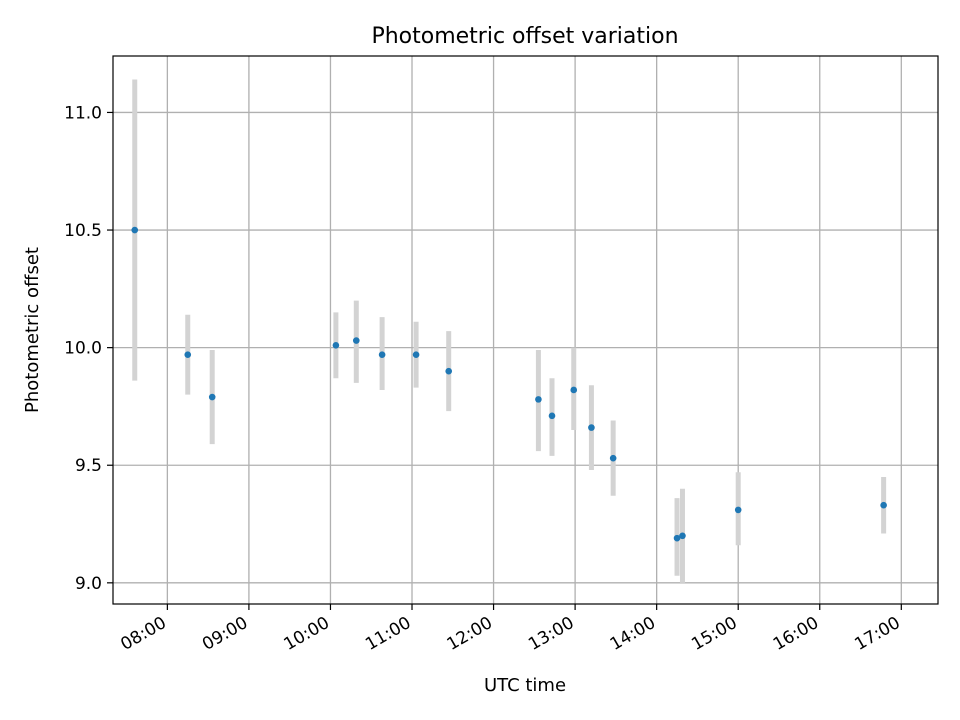 The width and height of the screenshot is (960, 720). I want to click on y-tick-label: 9.5, so click(88, 466).